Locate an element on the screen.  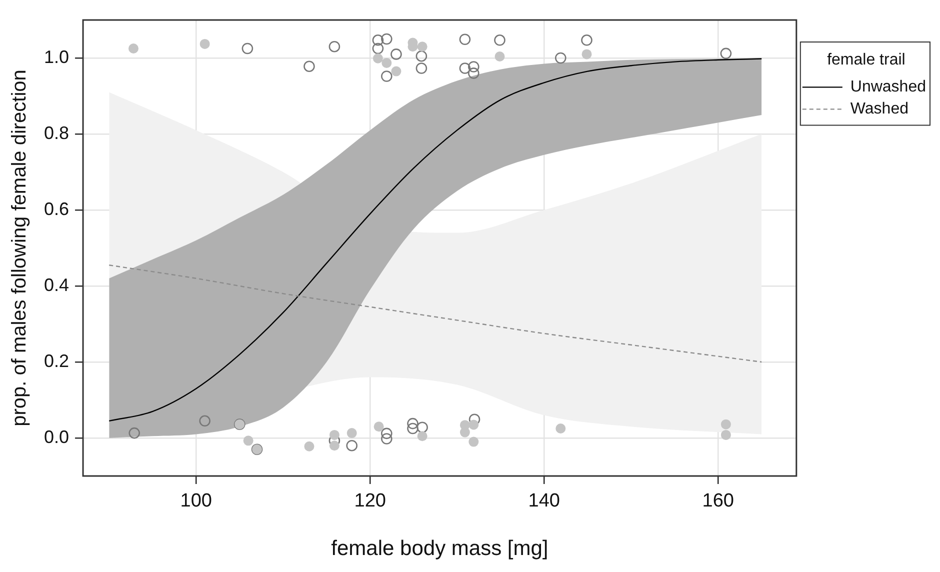
y-tick-label: 1.0 is located at coordinates (57, 56).